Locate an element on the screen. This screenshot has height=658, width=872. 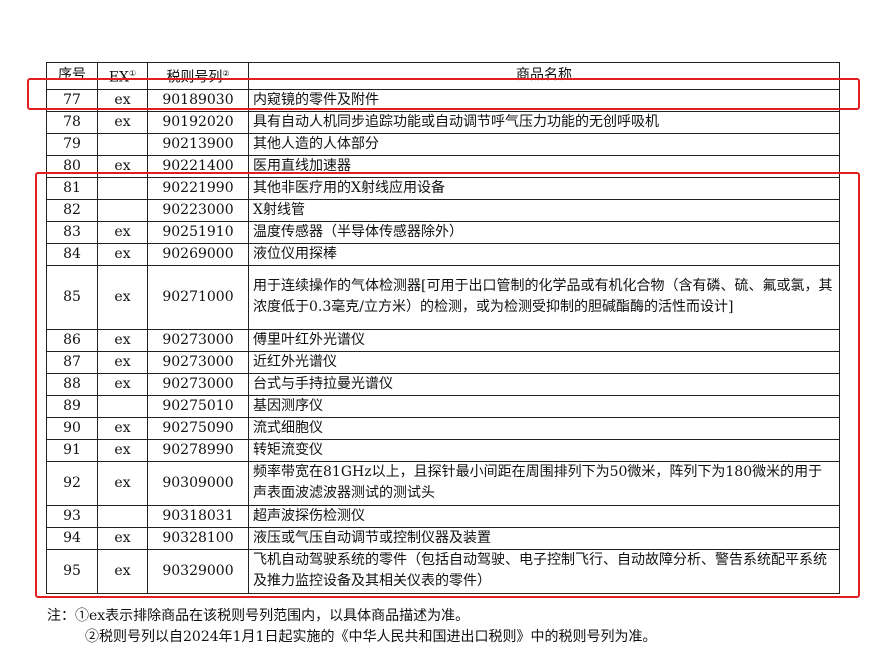
row-name: 内窥镜的零件及附件 is located at coordinates (544, 100).